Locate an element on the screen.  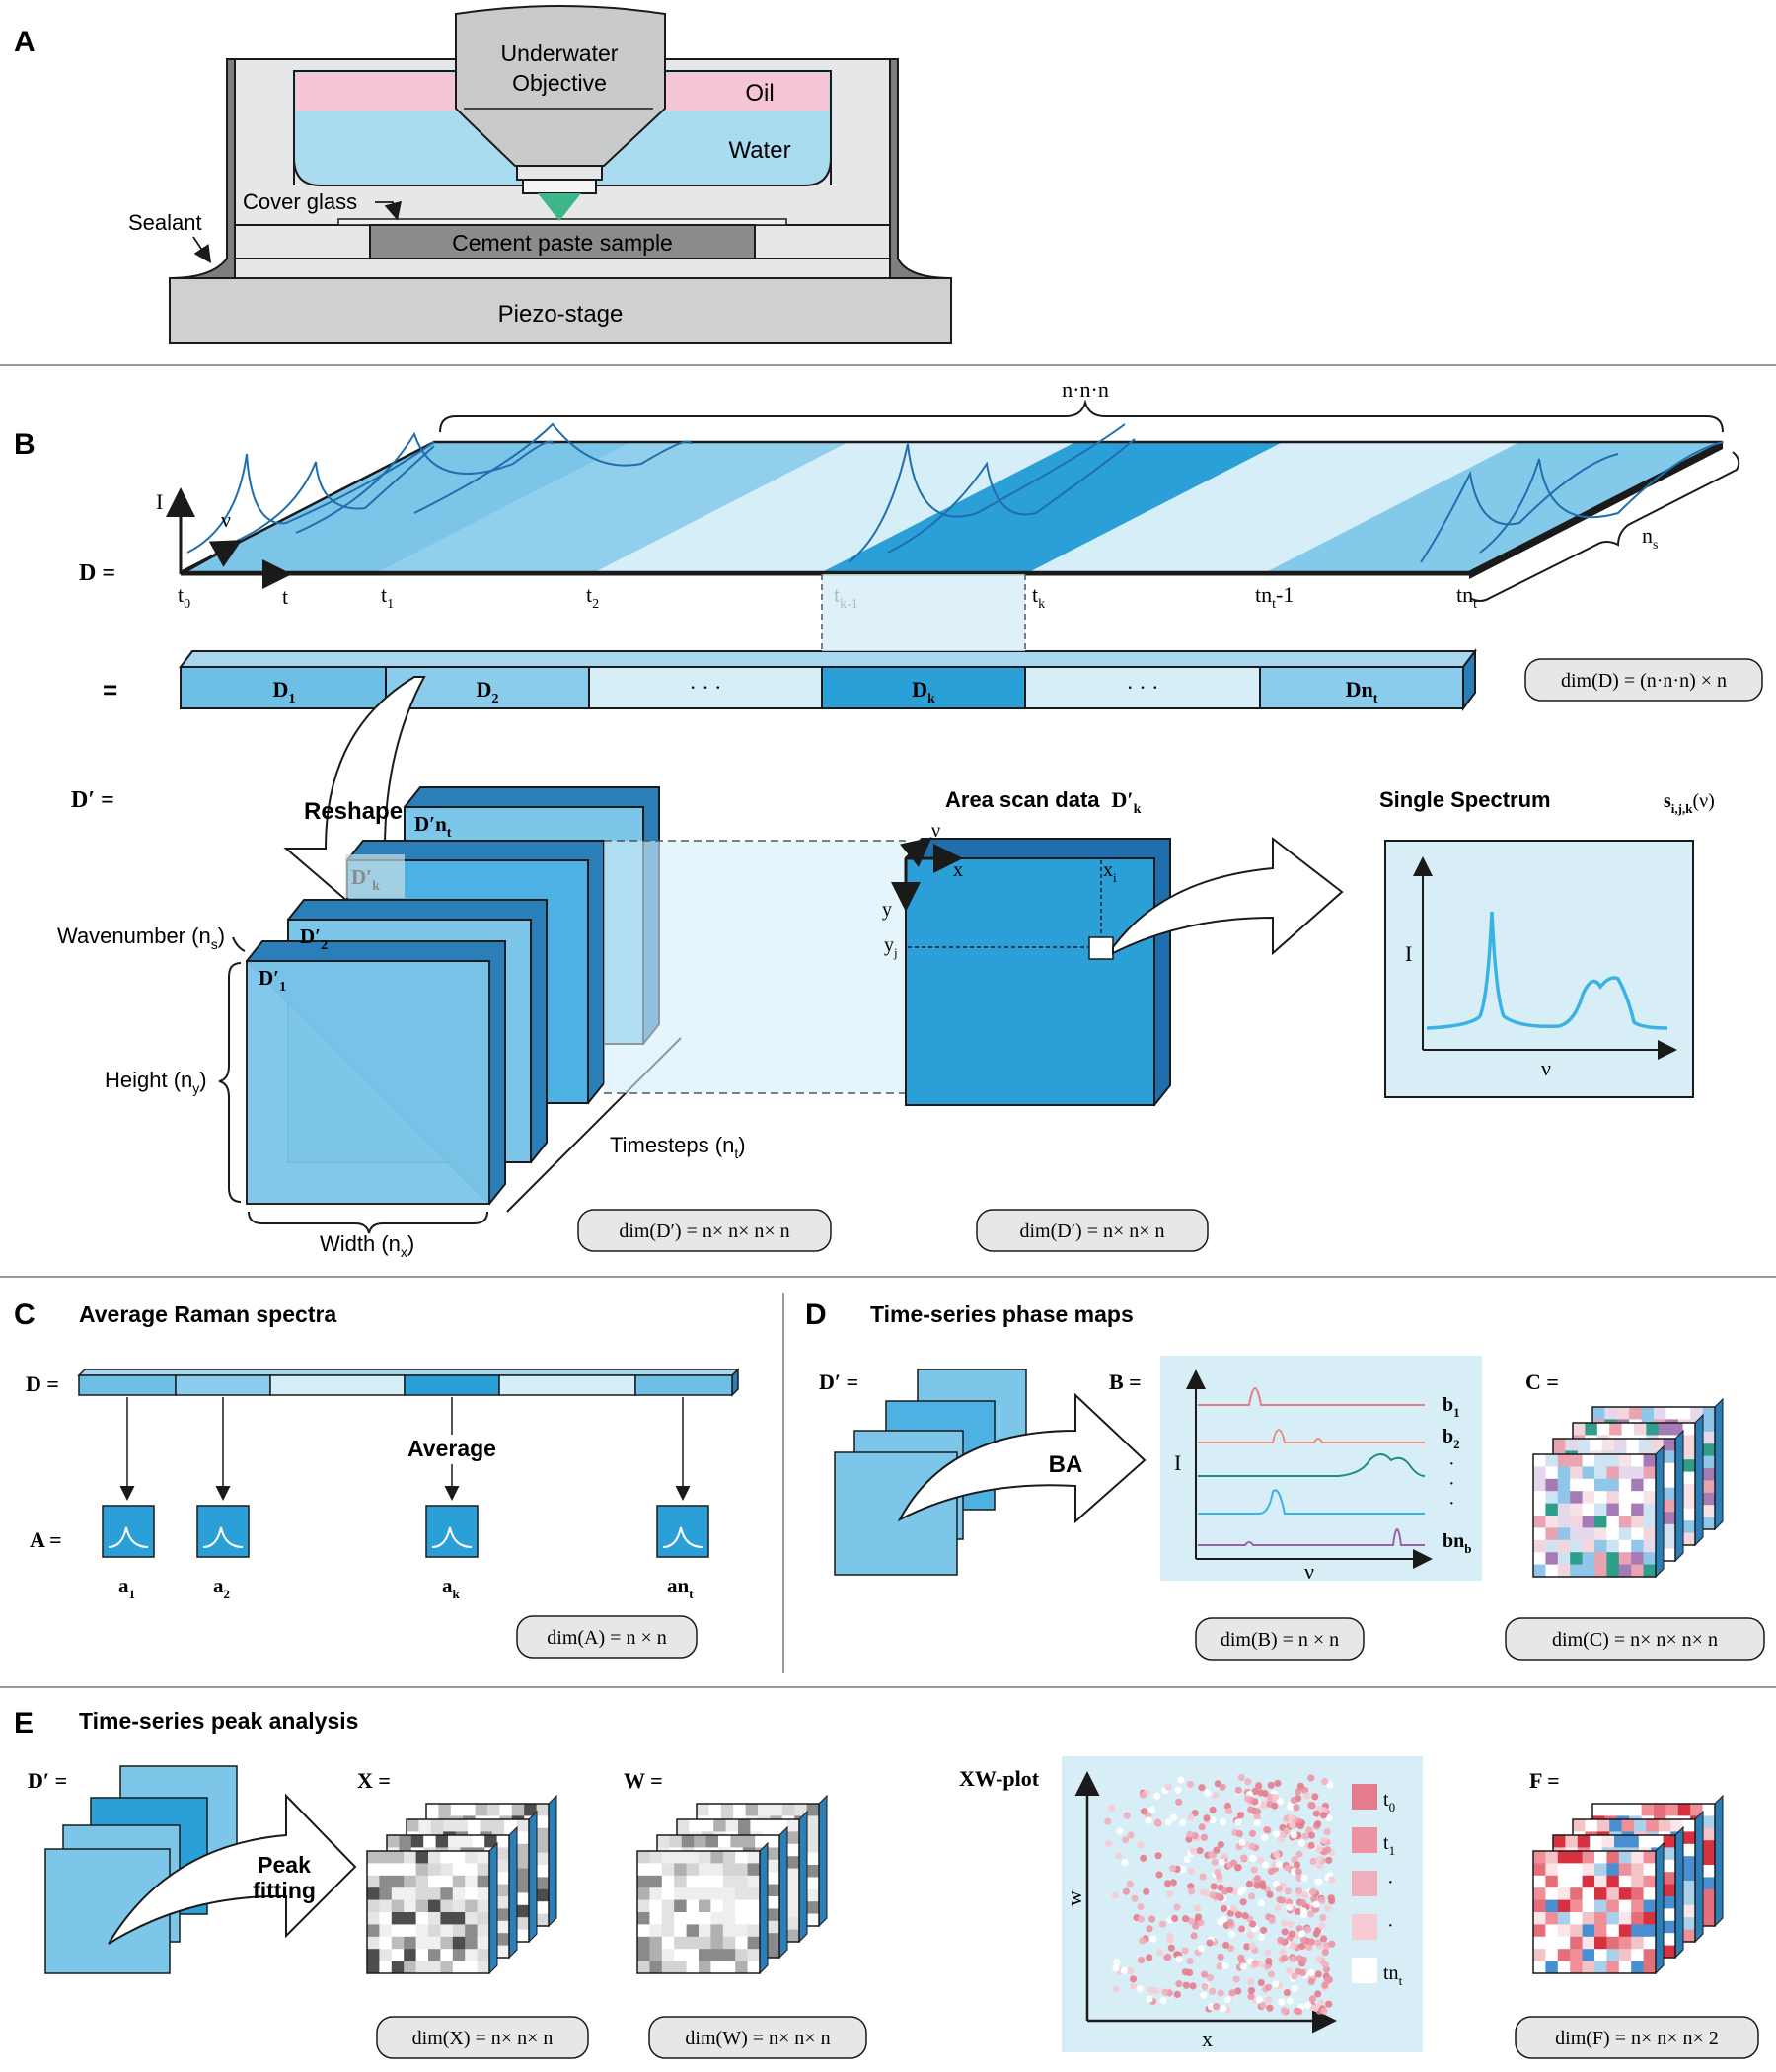
panel-c-title: Average Raman spectra is located at coordinates (208, 1314).